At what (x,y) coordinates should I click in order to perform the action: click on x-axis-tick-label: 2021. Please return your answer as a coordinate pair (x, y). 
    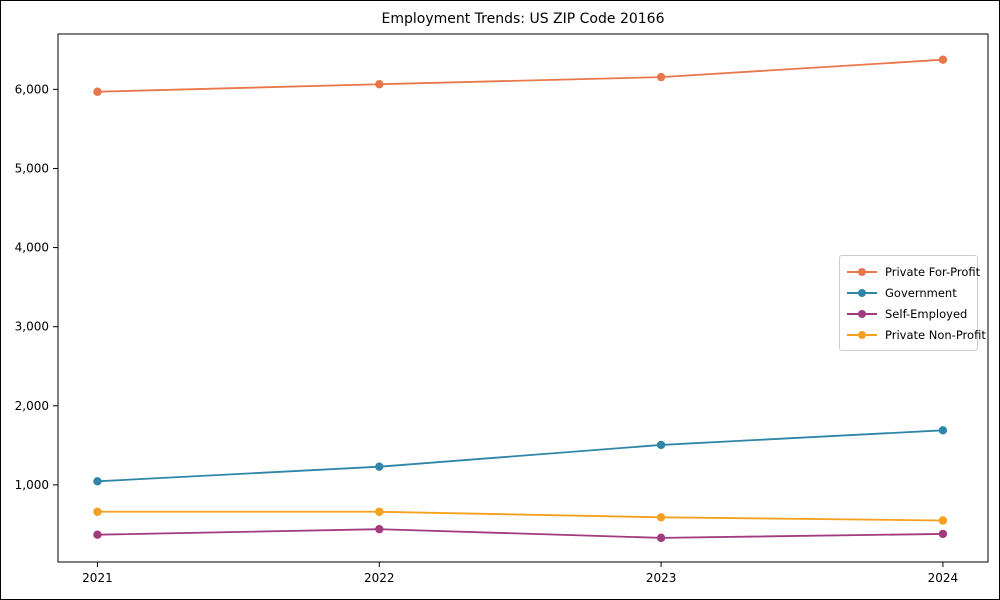
    Looking at the image, I should click on (97, 578).